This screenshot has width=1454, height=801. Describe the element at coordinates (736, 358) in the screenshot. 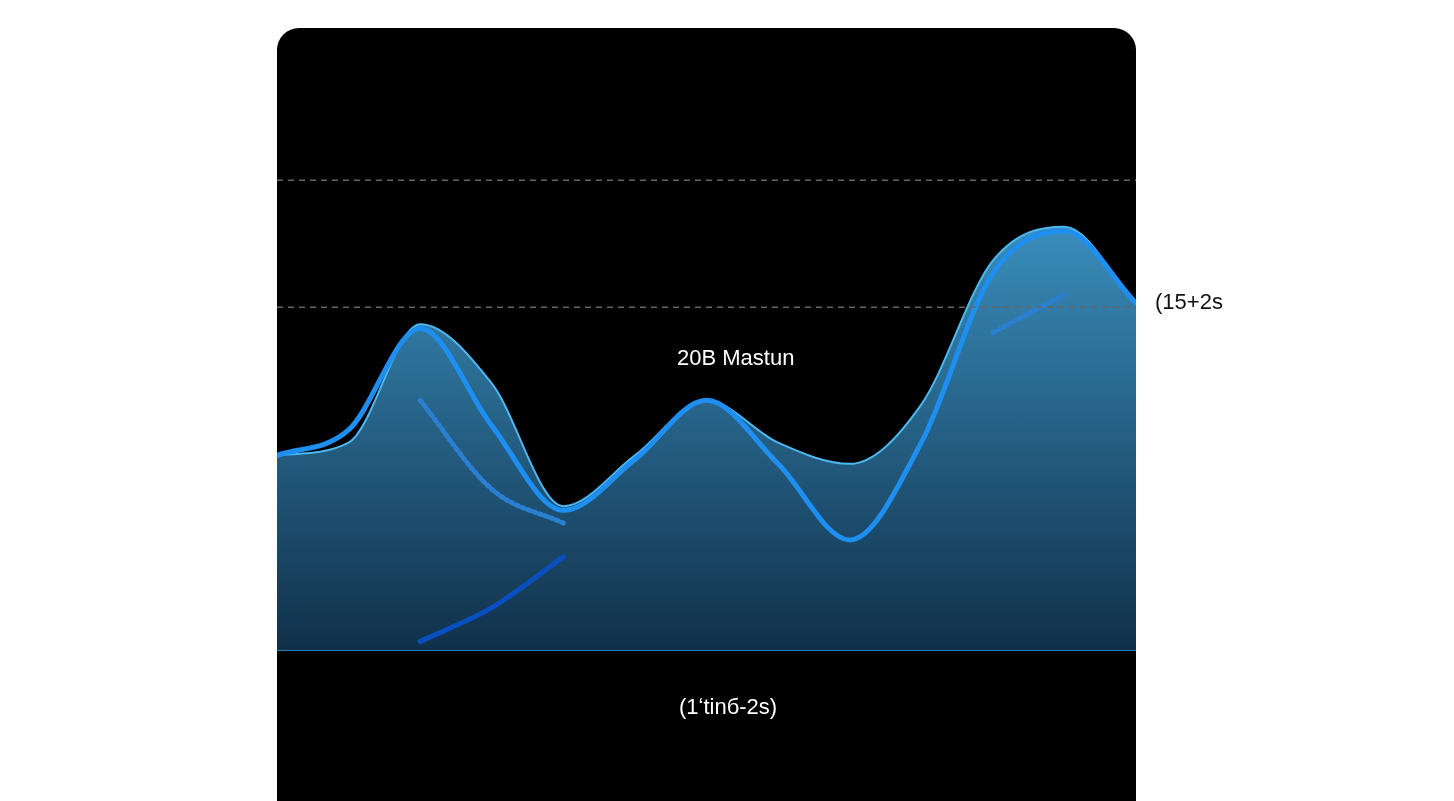

I see `annotation: 20B Mastun` at that location.